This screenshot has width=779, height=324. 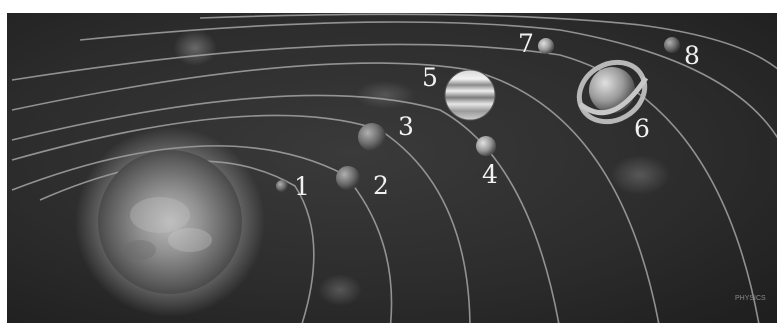 I want to click on watermark: PHYSICS, so click(x=750, y=298).